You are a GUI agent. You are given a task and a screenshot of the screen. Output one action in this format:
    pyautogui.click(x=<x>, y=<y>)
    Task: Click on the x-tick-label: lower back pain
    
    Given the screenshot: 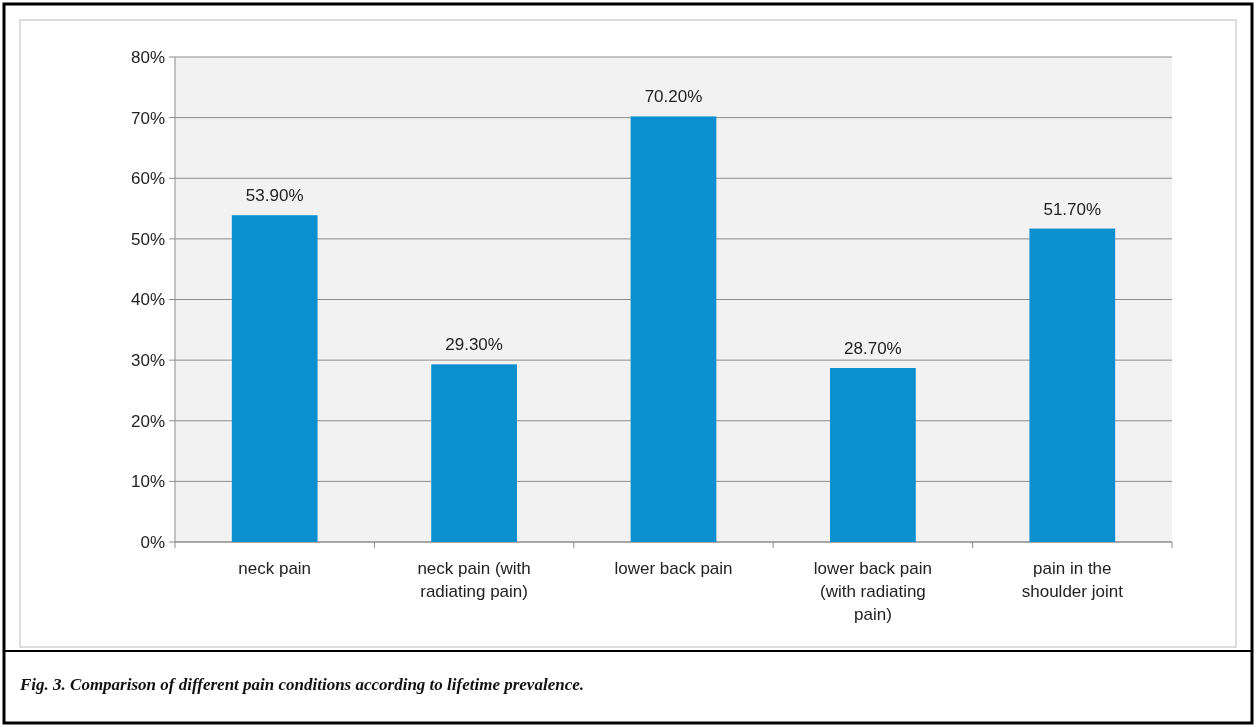 What is the action you would take?
    pyautogui.click(x=673, y=568)
    